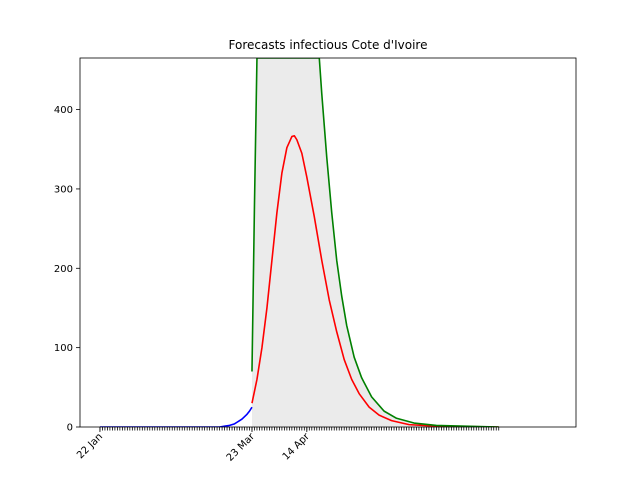 The width and height of the screenshot is (640, 480). Describe the element at coordinates (299, 429) in the screenshot. I see `x-minor-ticks` at that location.